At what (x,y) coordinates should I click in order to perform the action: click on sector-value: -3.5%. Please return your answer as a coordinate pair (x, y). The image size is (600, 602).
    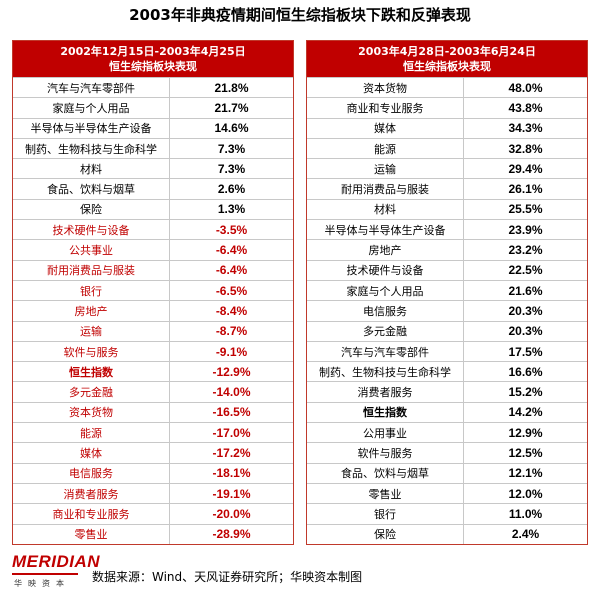
    Looking at the image, I should click on (231, 229).